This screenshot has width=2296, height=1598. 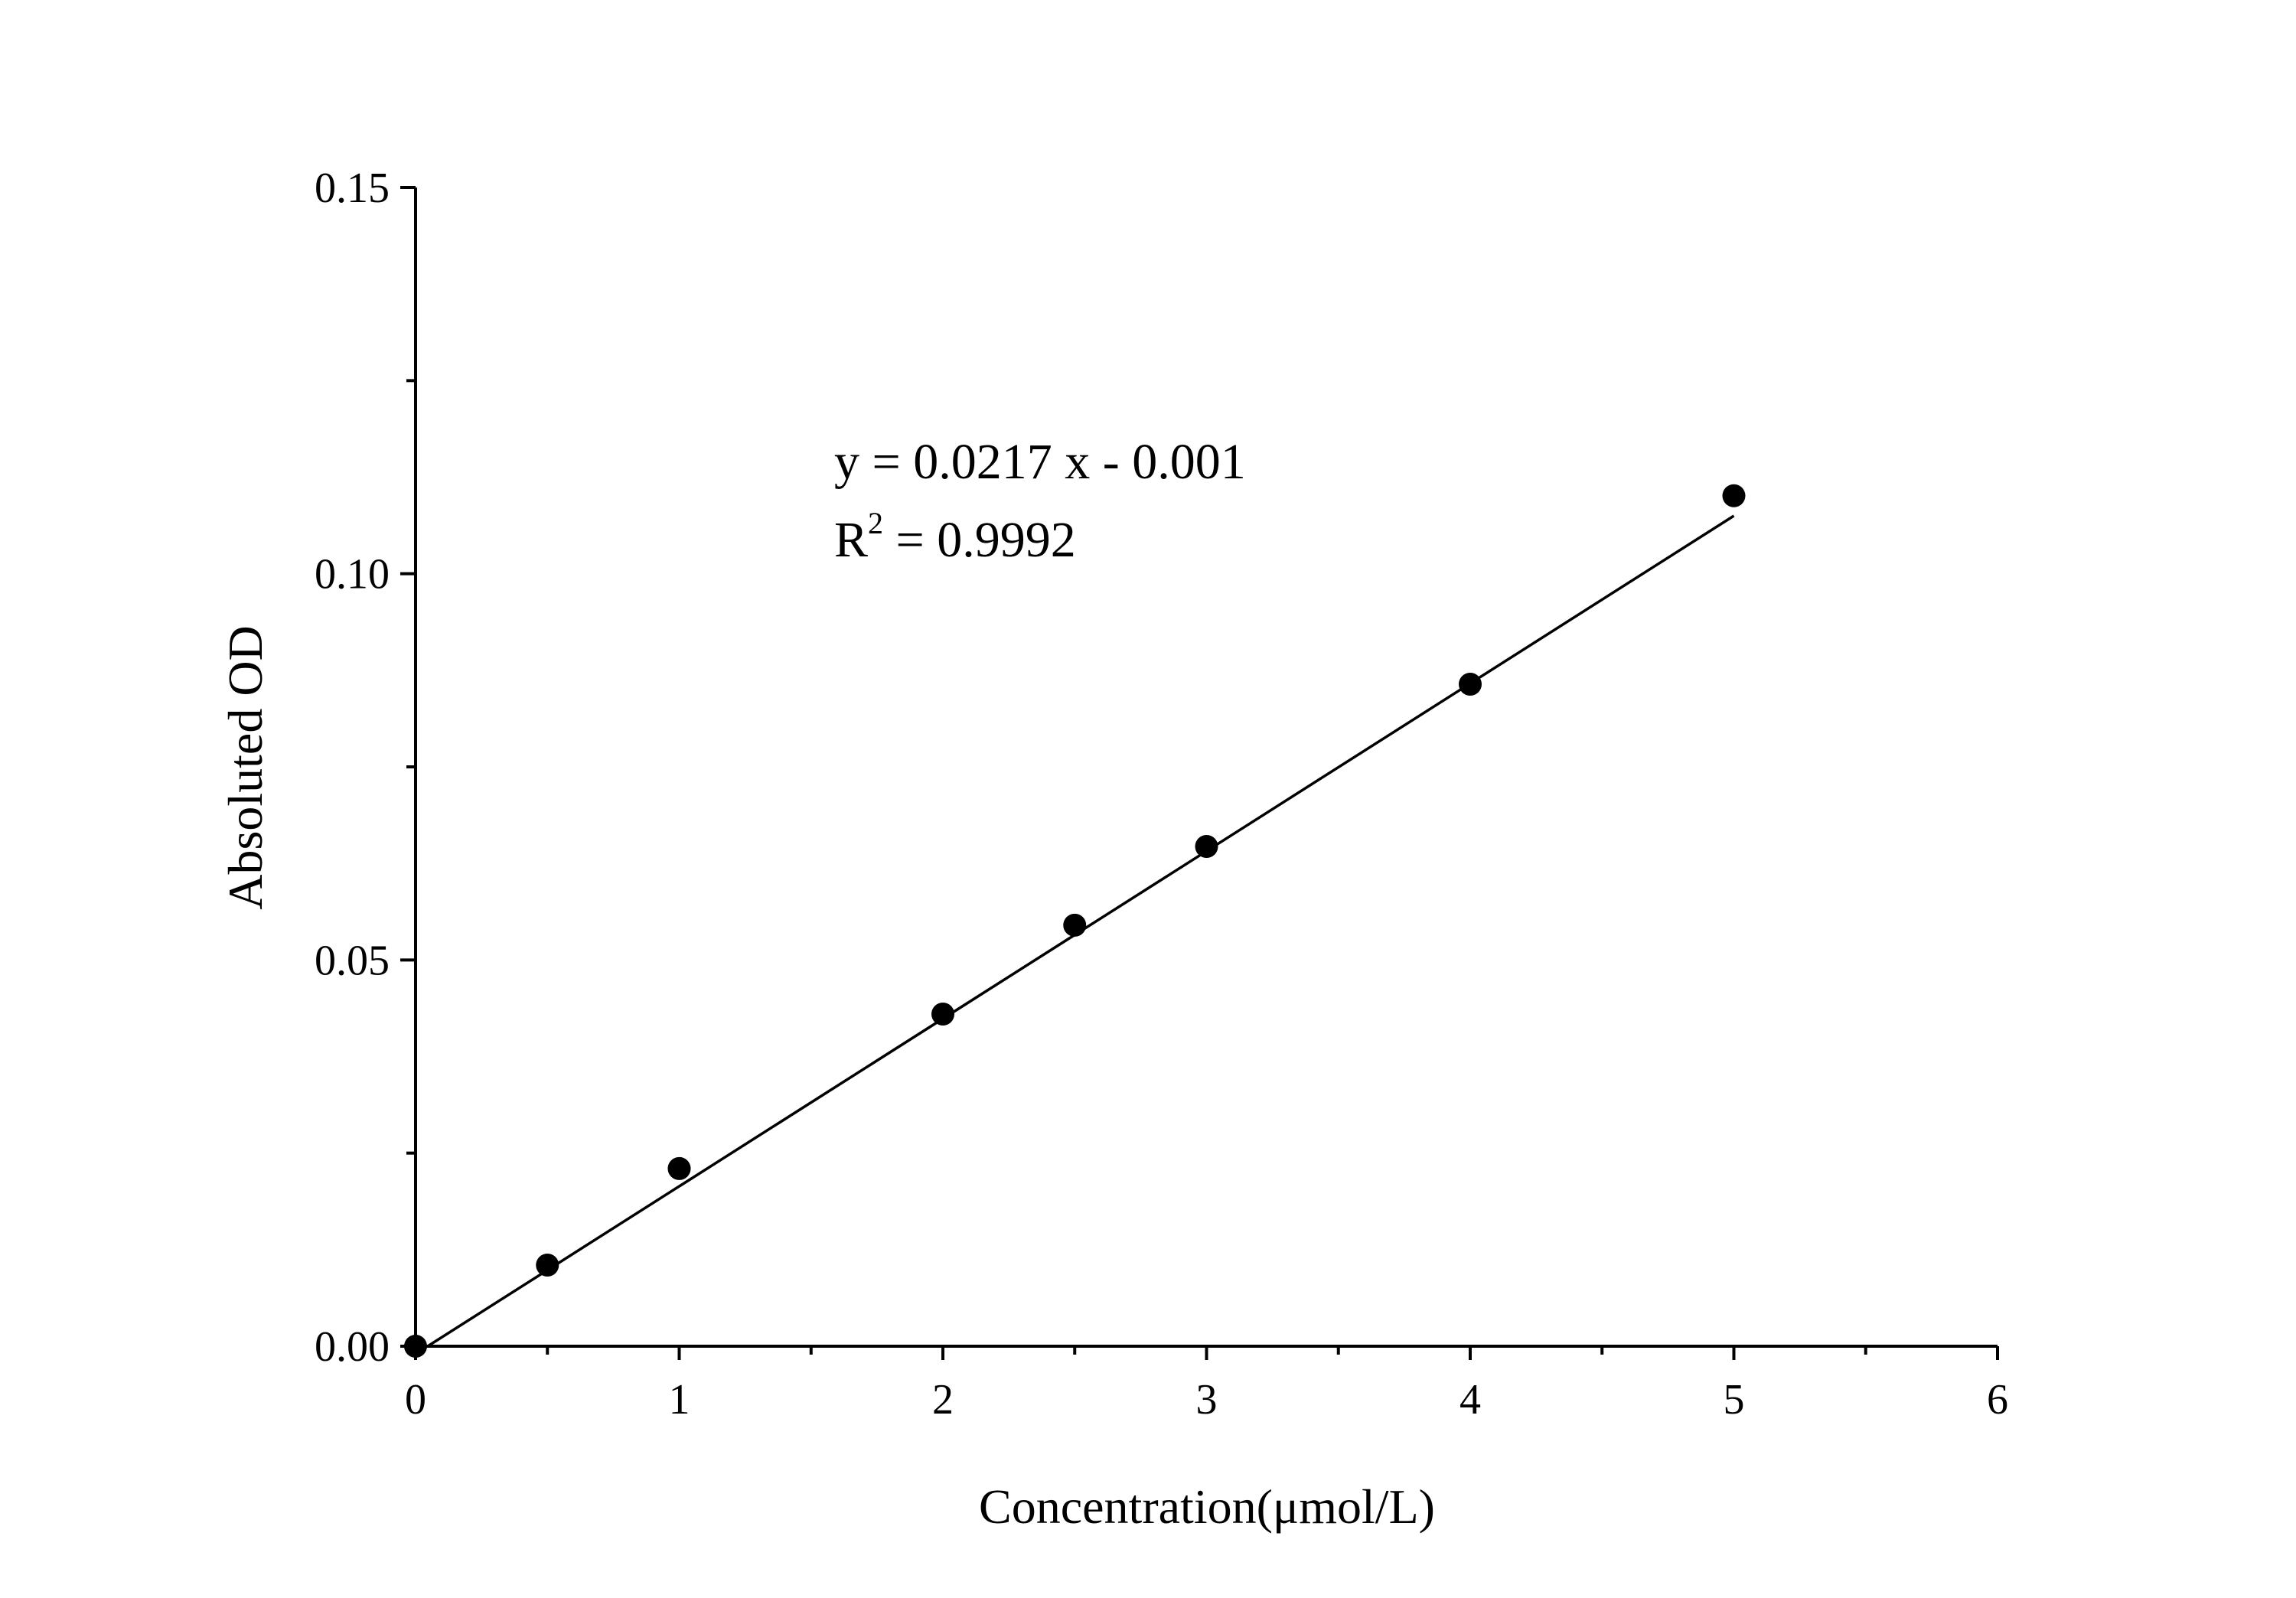 I want to click on x-tick-label: 2, so click(x=943, y=1400).